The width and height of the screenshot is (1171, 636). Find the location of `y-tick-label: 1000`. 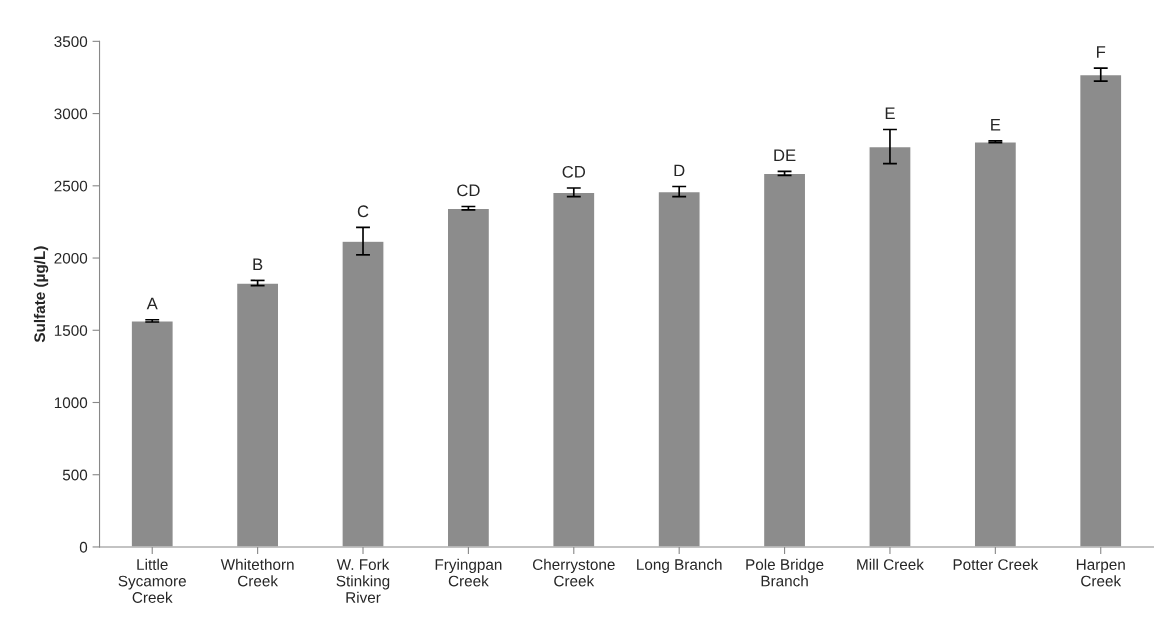

y-tick-label: 1000 is located at coordinates (71, 403).